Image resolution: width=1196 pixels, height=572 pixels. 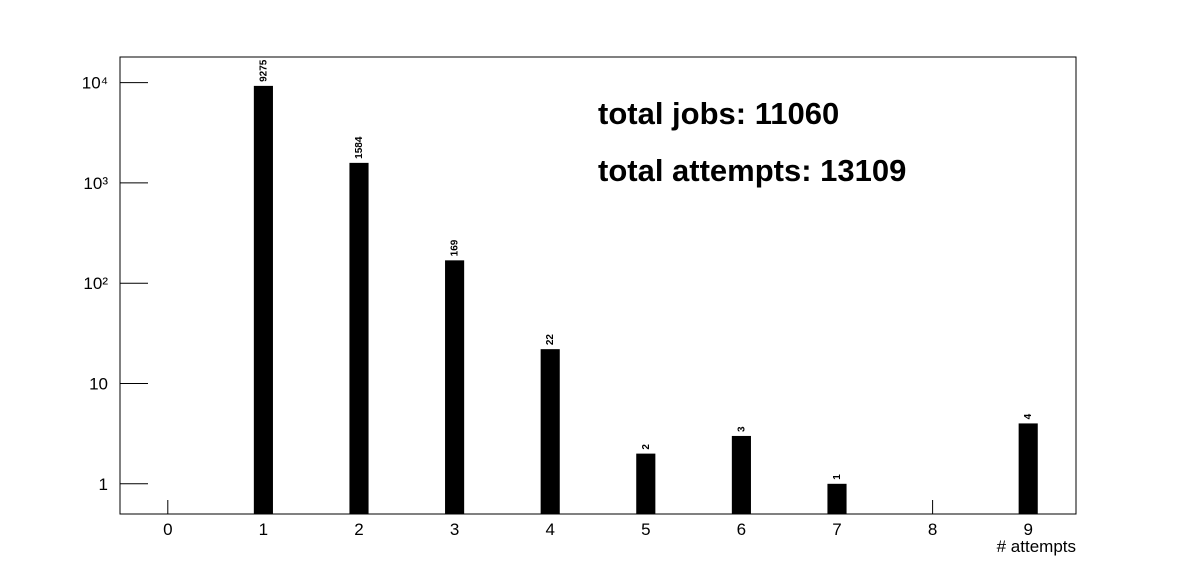 I want to click on x-tick-label: 7, so click(x=836, y=529).